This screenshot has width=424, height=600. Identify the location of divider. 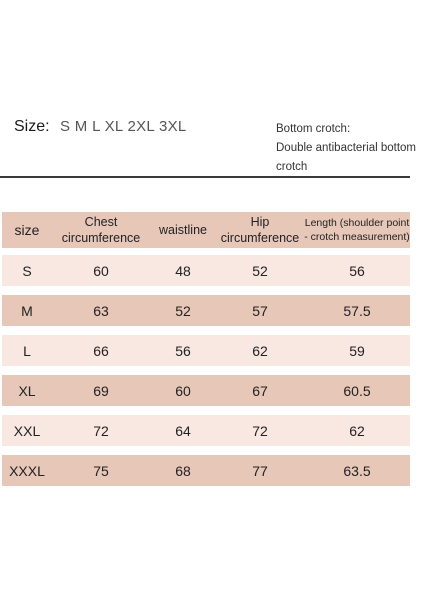
(205, 177).